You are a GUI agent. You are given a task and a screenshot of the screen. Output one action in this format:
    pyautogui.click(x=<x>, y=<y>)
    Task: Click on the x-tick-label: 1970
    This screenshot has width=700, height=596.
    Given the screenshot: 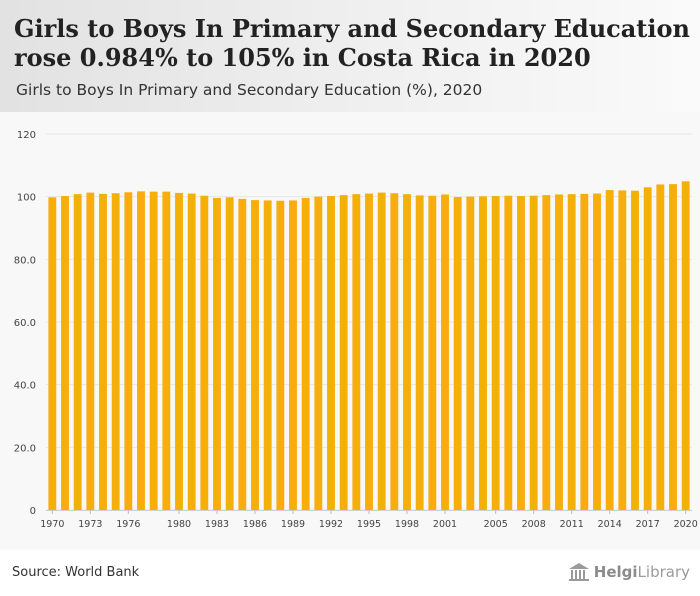 What is the action you would take?
    pyautogui.click(x=52, y=524)
    